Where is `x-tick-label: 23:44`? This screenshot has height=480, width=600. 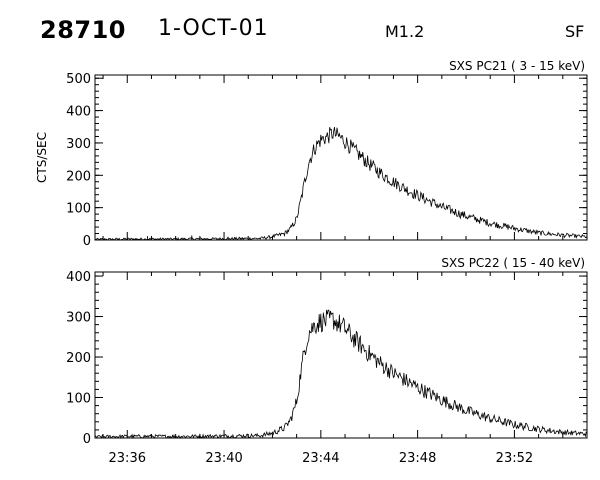 x-tick-label: 23:44 is located at coordinates (320, 458).